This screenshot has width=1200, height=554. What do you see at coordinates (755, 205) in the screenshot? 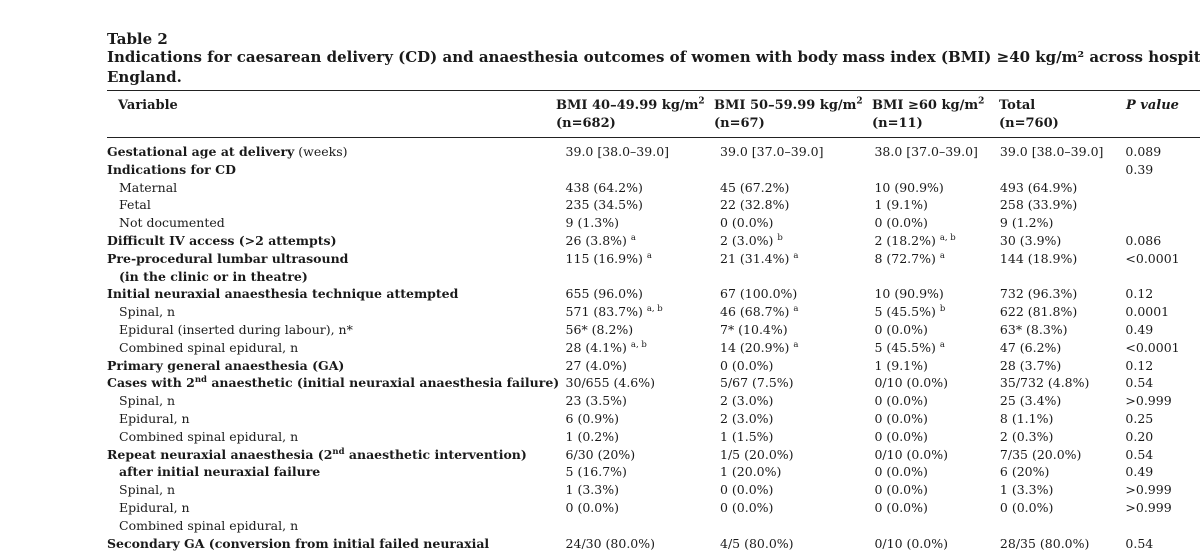
I see `cell-value: 22 (32.8%)` at bounding box center [755, 205].